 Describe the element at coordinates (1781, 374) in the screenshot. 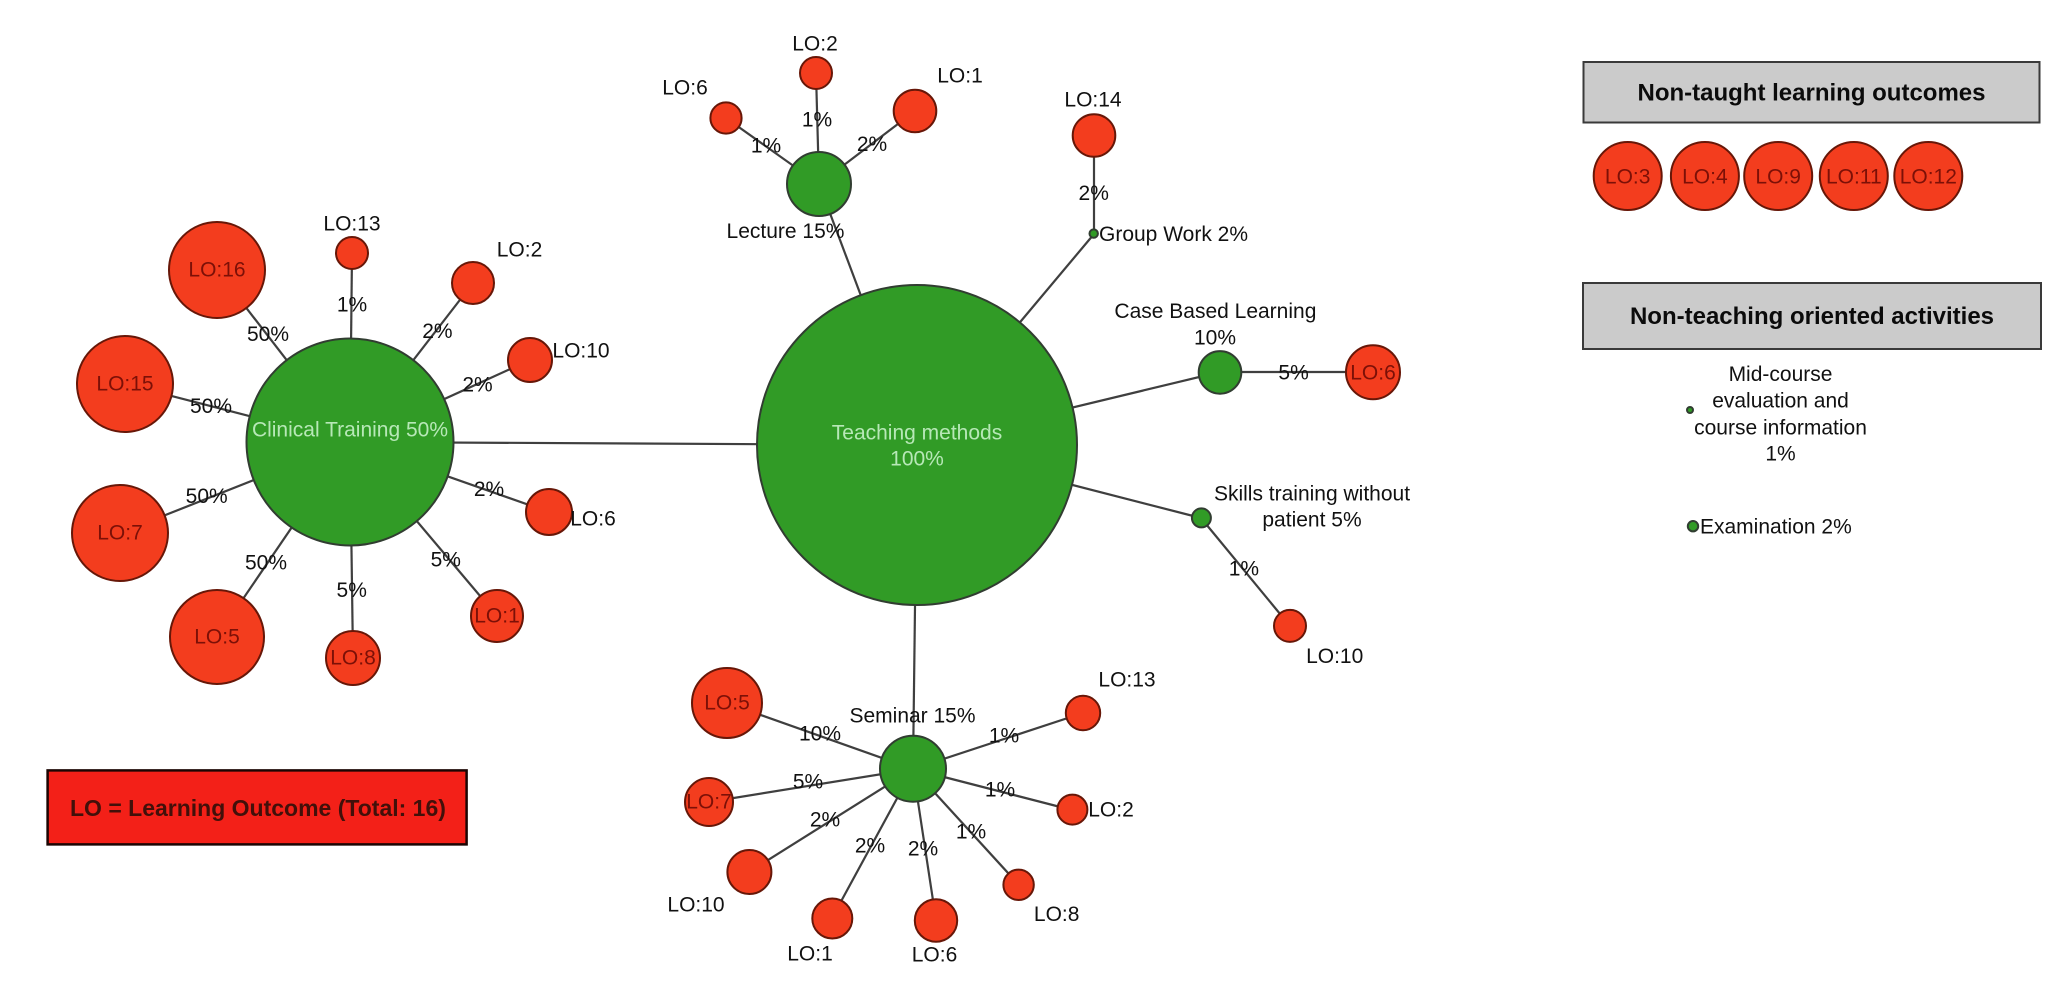

I see `svg-text: Mid-course` at that location.